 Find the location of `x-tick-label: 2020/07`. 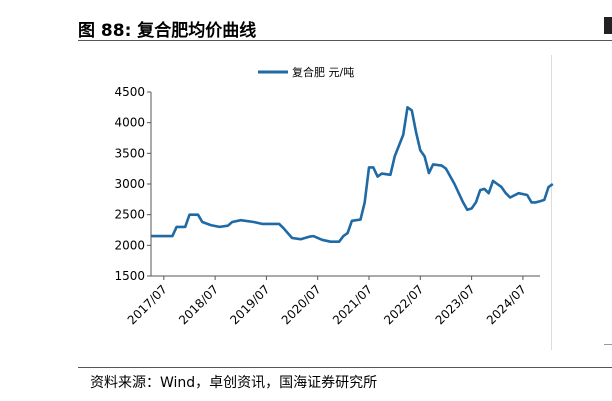

x-tick-label: 2020/07 is located at coordinates (301, 304).